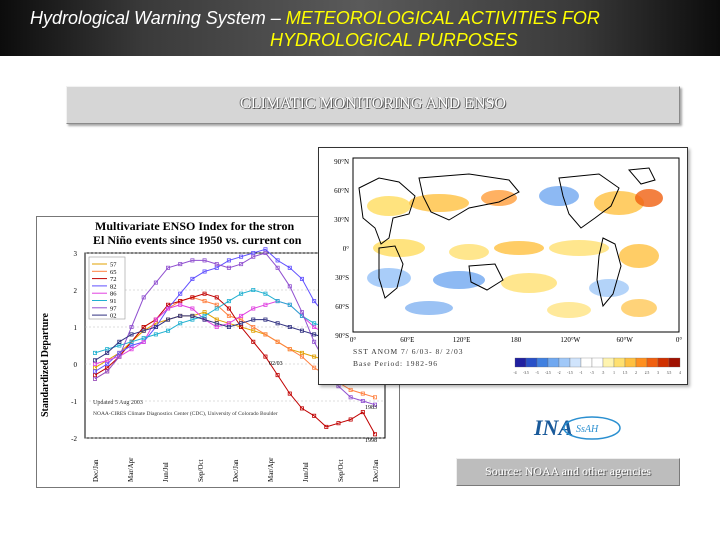  I want to click on enso-title-line-1: Multivariate ENSO Index for the stron, so click(195, 226).